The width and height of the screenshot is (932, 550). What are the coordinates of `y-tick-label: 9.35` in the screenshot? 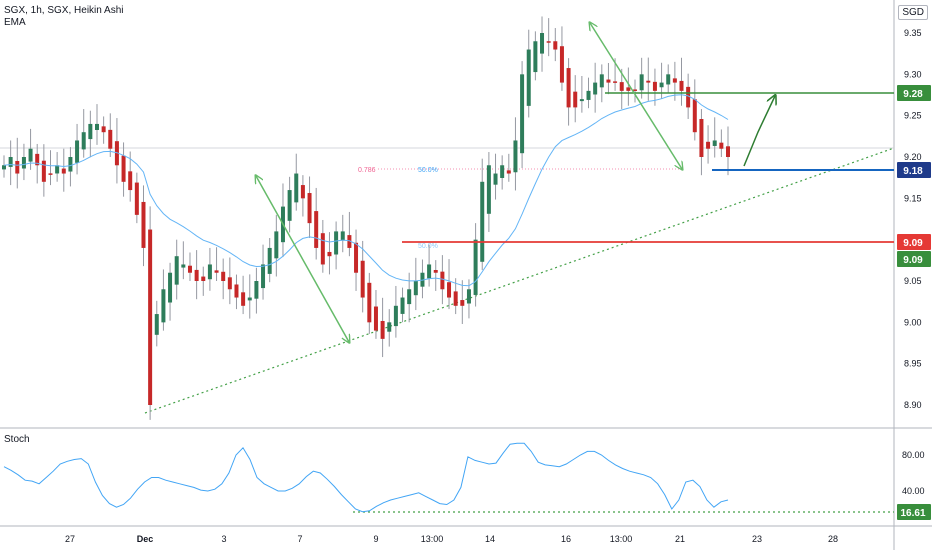 It's located at (913, 33).